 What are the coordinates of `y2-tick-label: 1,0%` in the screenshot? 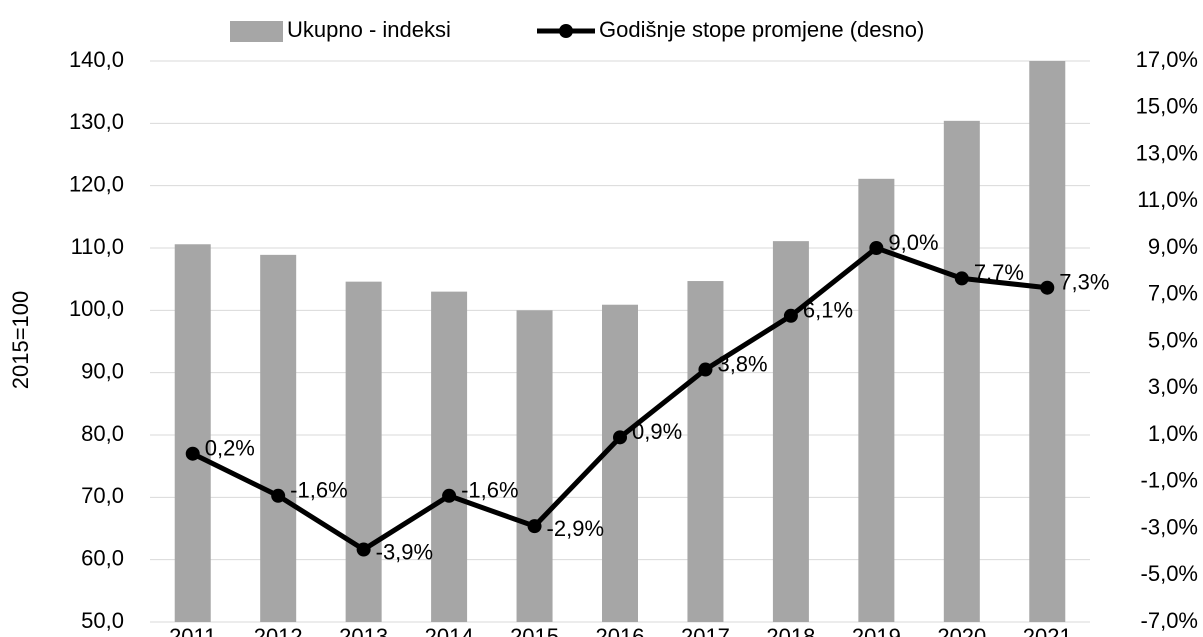 It's located at (1173, 433).